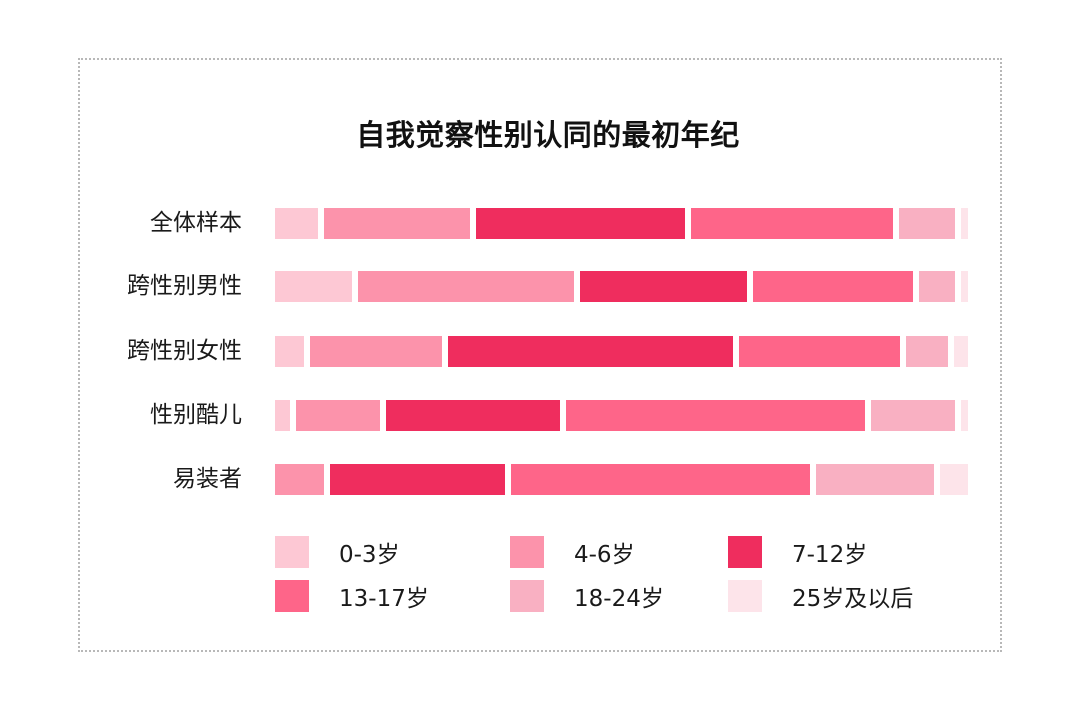  What do you see at coordinates (853, 599) in the screenshot?
I see `legend-label: 25岁及以后` at bounding box center [853, 599].